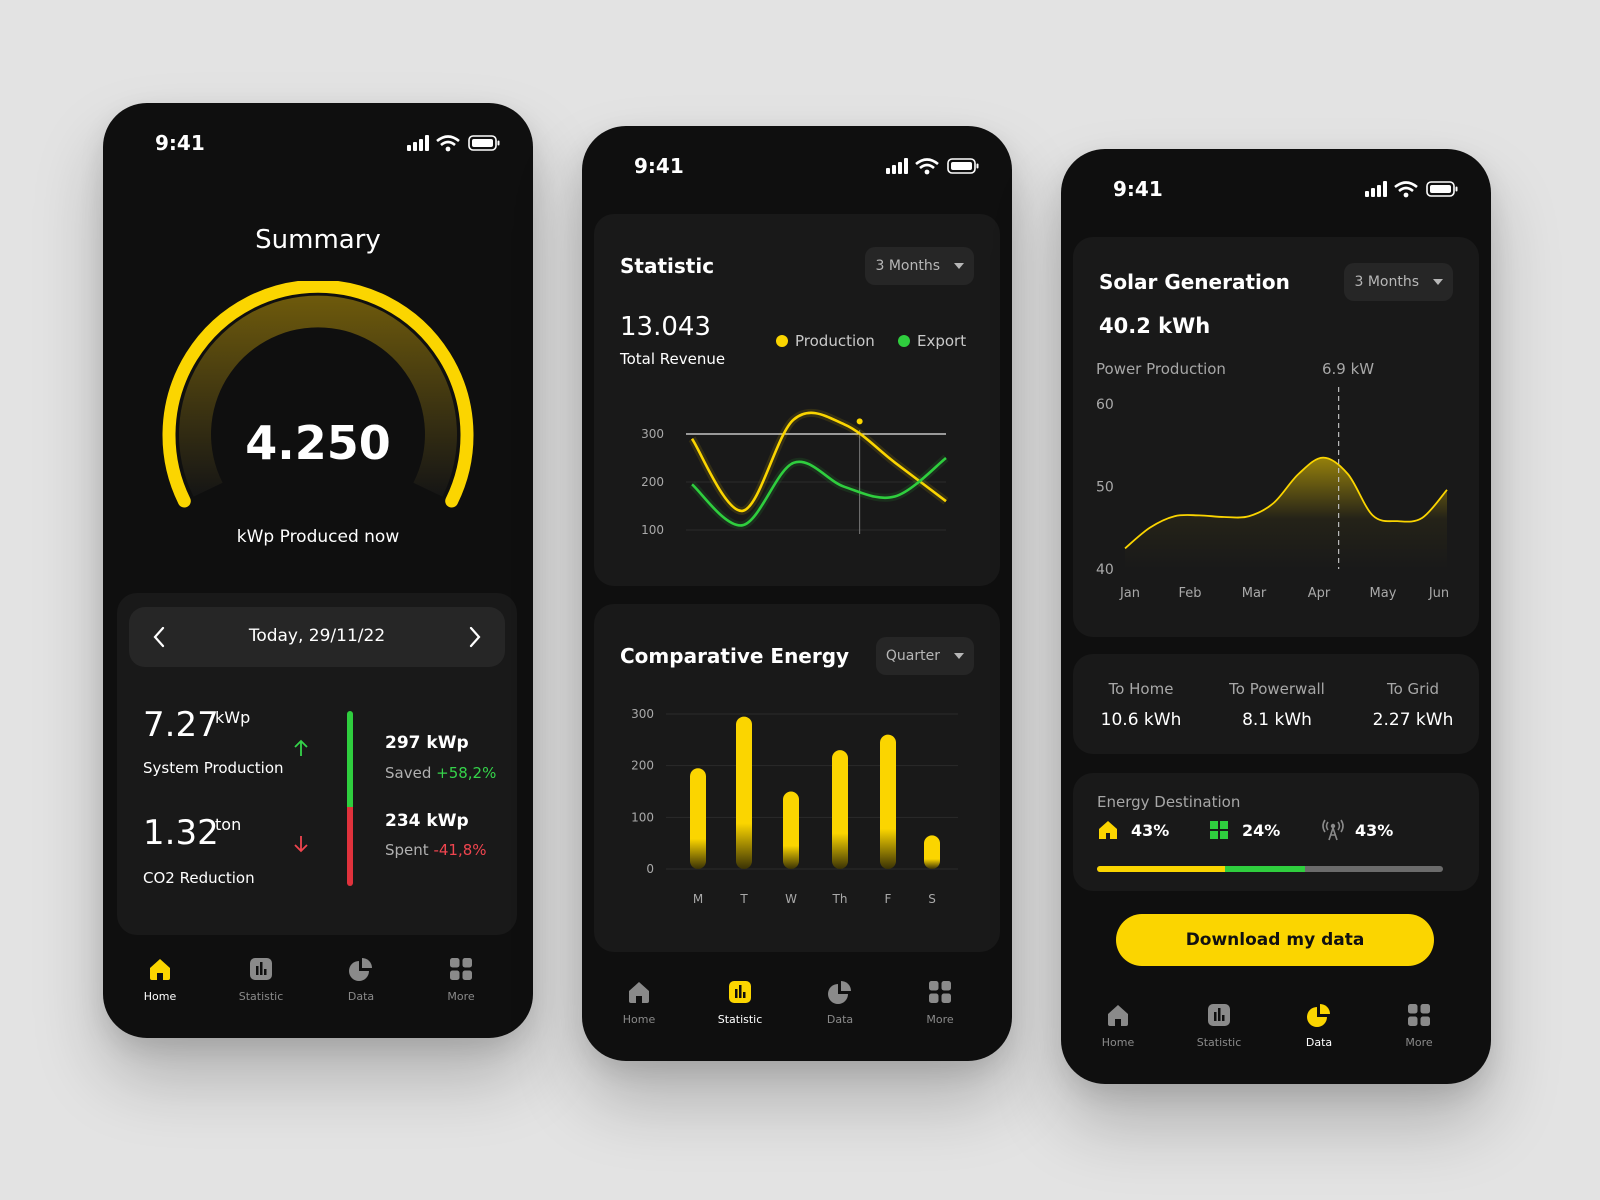 The height and width of the screenshot is (1200, 1600). Describe the element at coordinates (1383, 593) in the screenshot. I see `x-tick-label: May` at that location.